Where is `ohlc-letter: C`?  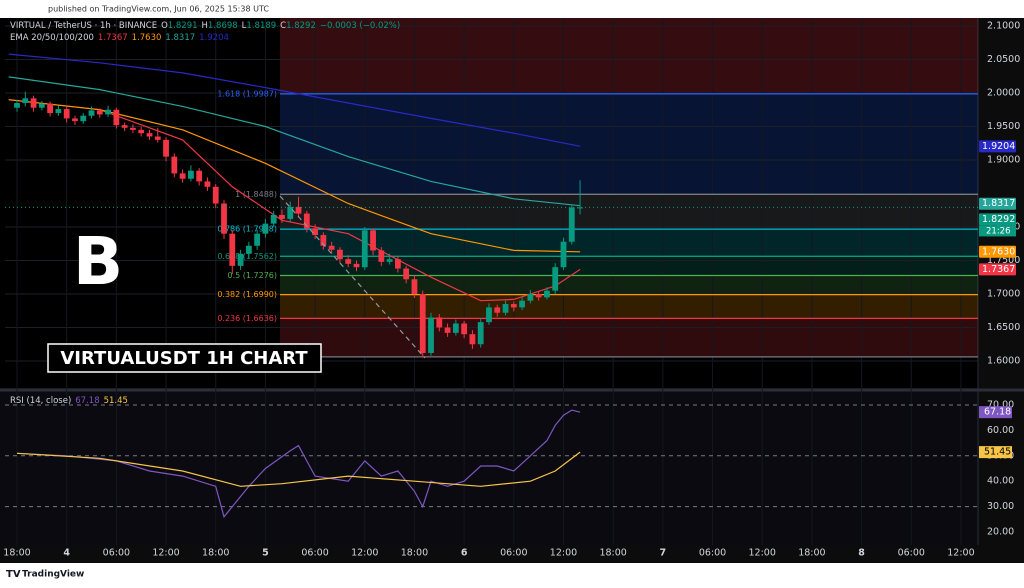 ohlc-letter: C is located at coordinates (283, 26).